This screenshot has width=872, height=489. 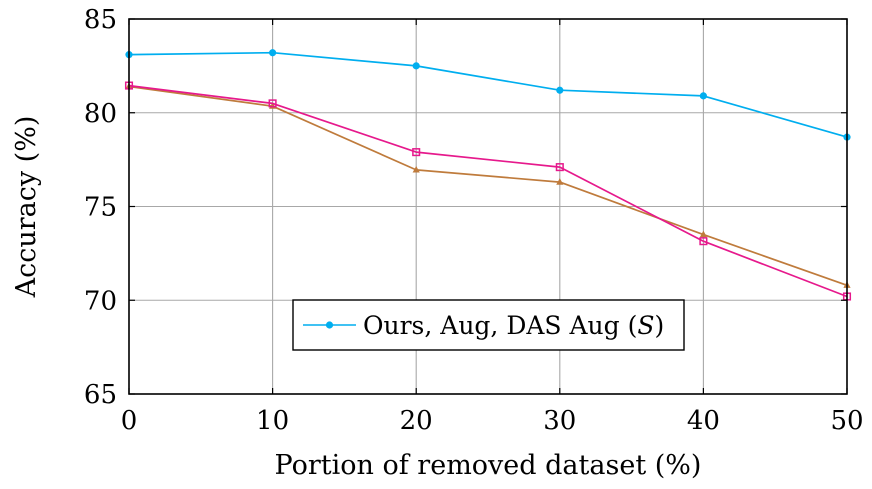 I want to click on x-tick-label: 10, so click(x=272, y=421).